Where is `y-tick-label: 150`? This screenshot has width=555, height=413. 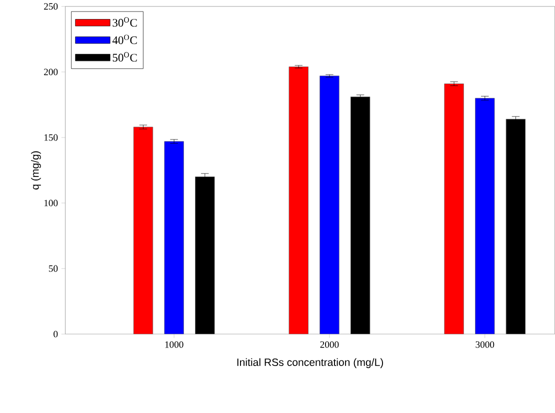
y-tick-label: 150 is located at coordinates (51, 137).